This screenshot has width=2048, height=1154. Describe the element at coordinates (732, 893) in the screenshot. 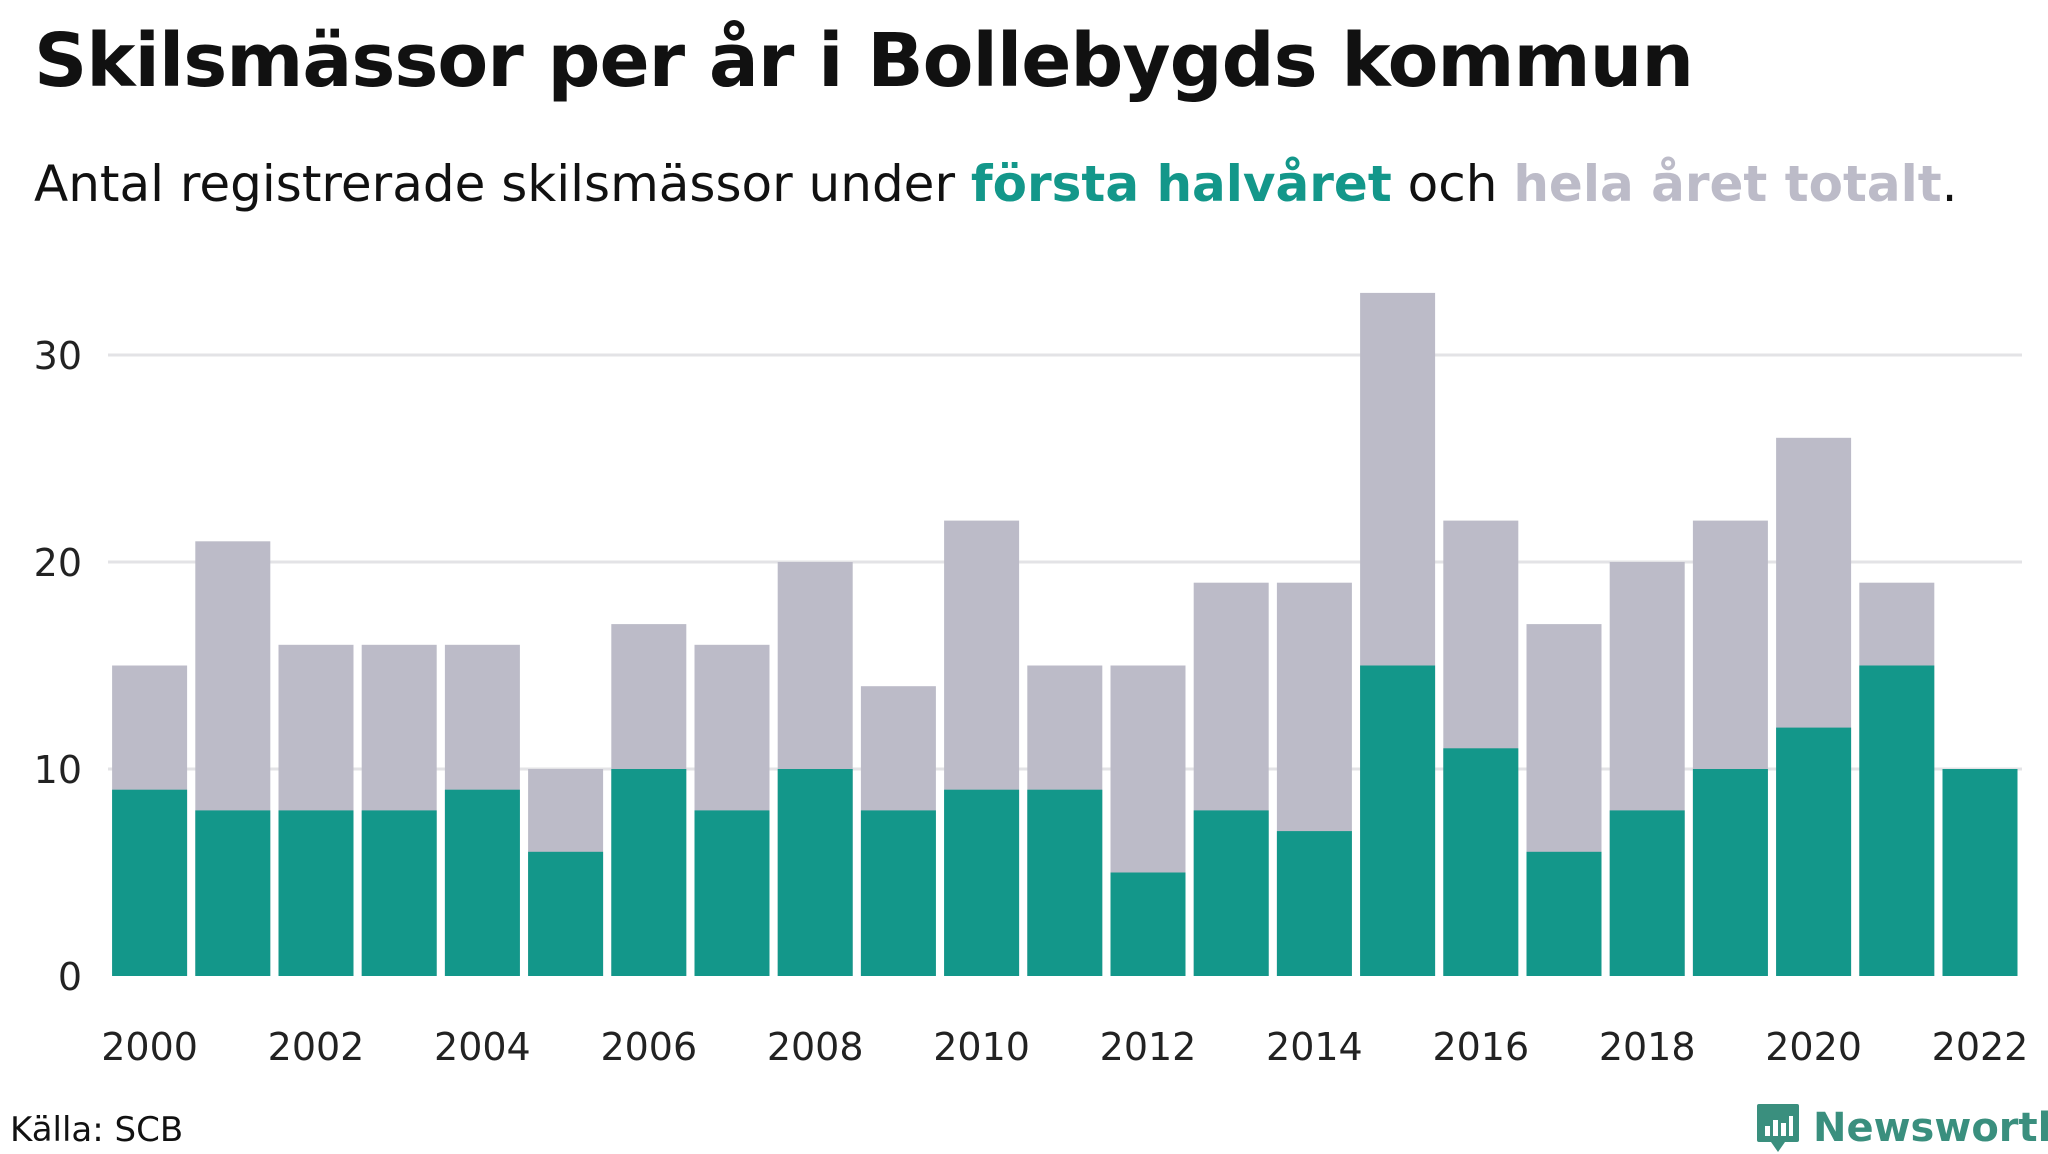

I see `bar-first-half-2007` at that location.